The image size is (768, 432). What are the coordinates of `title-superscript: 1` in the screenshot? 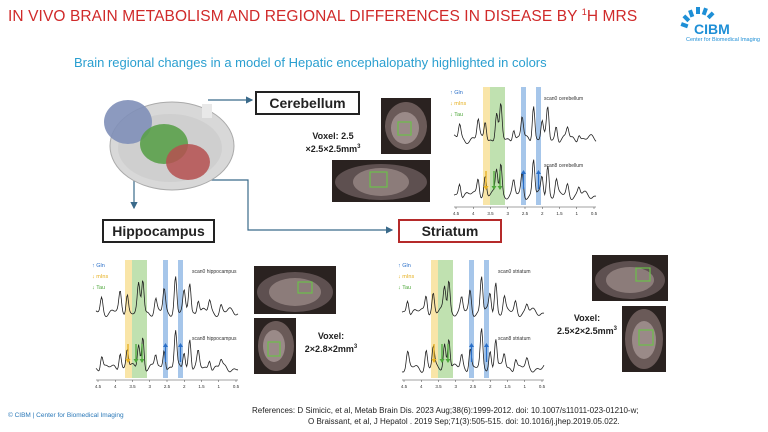 It's located at (584, 12).